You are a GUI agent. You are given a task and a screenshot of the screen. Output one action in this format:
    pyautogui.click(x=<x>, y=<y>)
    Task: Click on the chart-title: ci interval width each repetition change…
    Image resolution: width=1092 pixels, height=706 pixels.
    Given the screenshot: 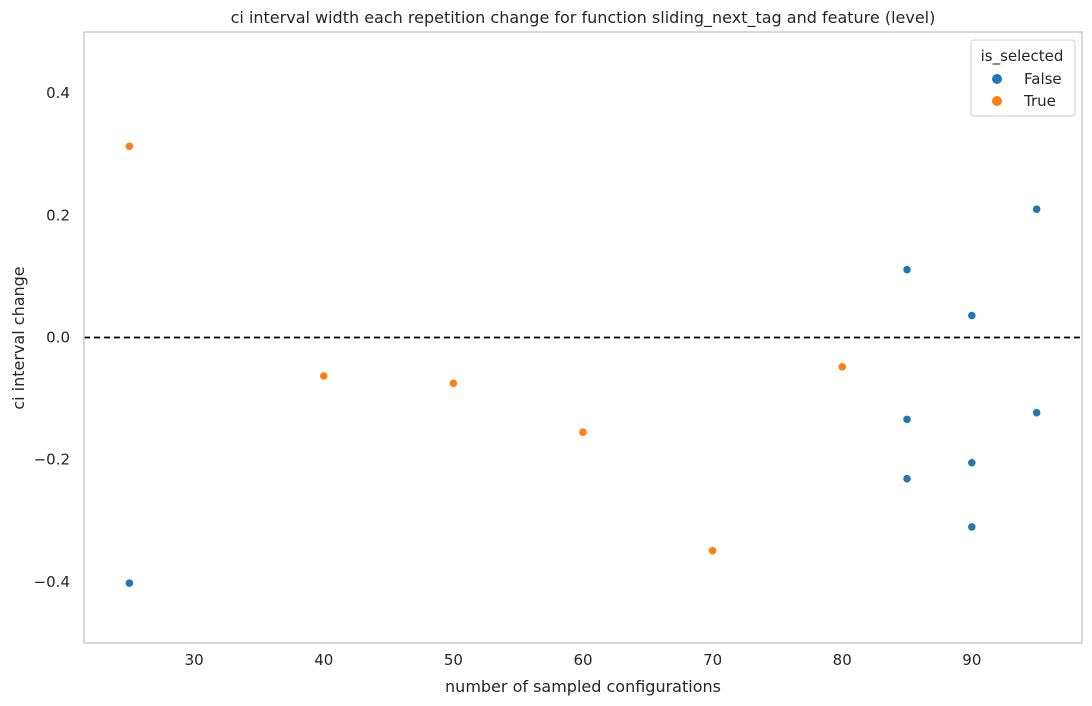 What is the action you would take?
    pyautogui.click(x=583, y=18)
    